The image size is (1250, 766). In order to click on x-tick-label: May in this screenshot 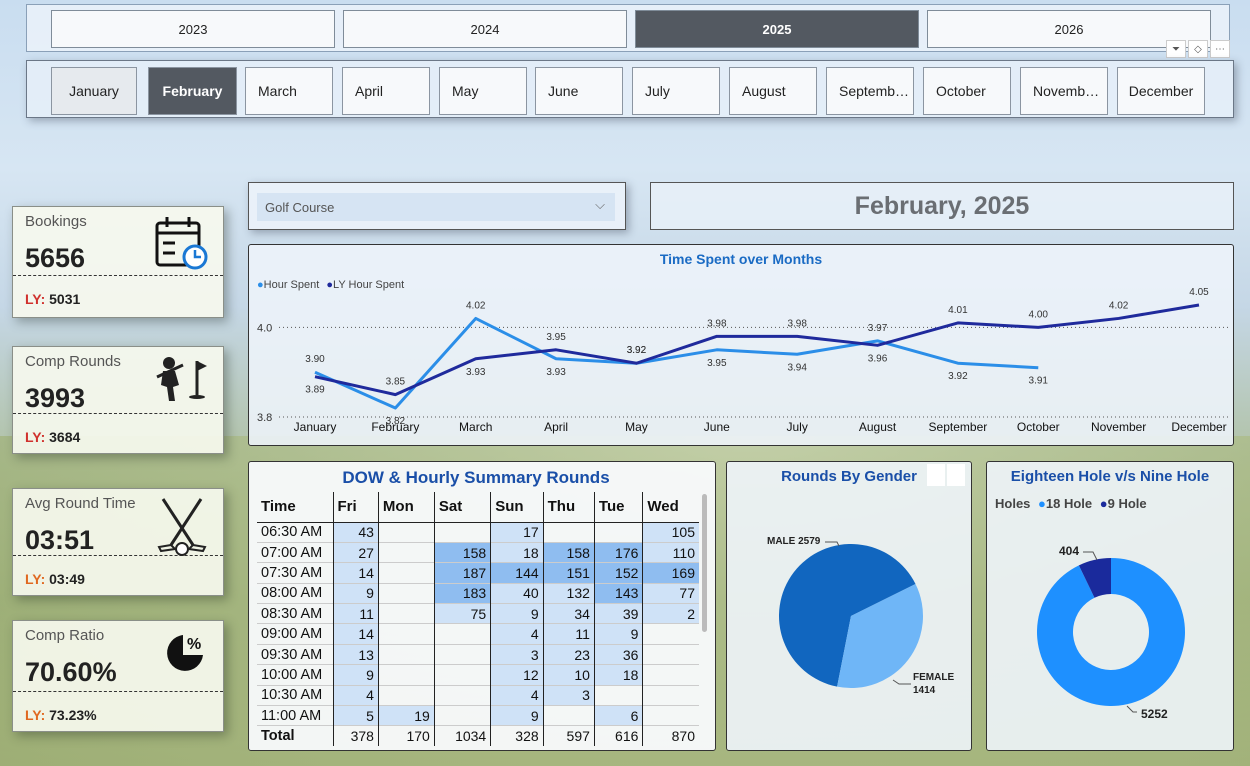, I will do `click(636, 427)`.